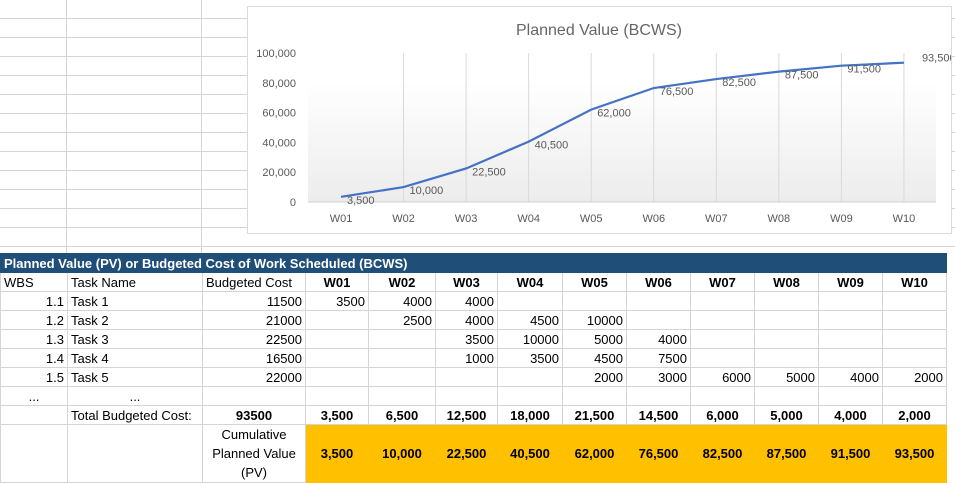  What do you see at coordinates (254, 377) in the screenshot?
I see `table-cell: 22000` at bounding box center [254, 377].